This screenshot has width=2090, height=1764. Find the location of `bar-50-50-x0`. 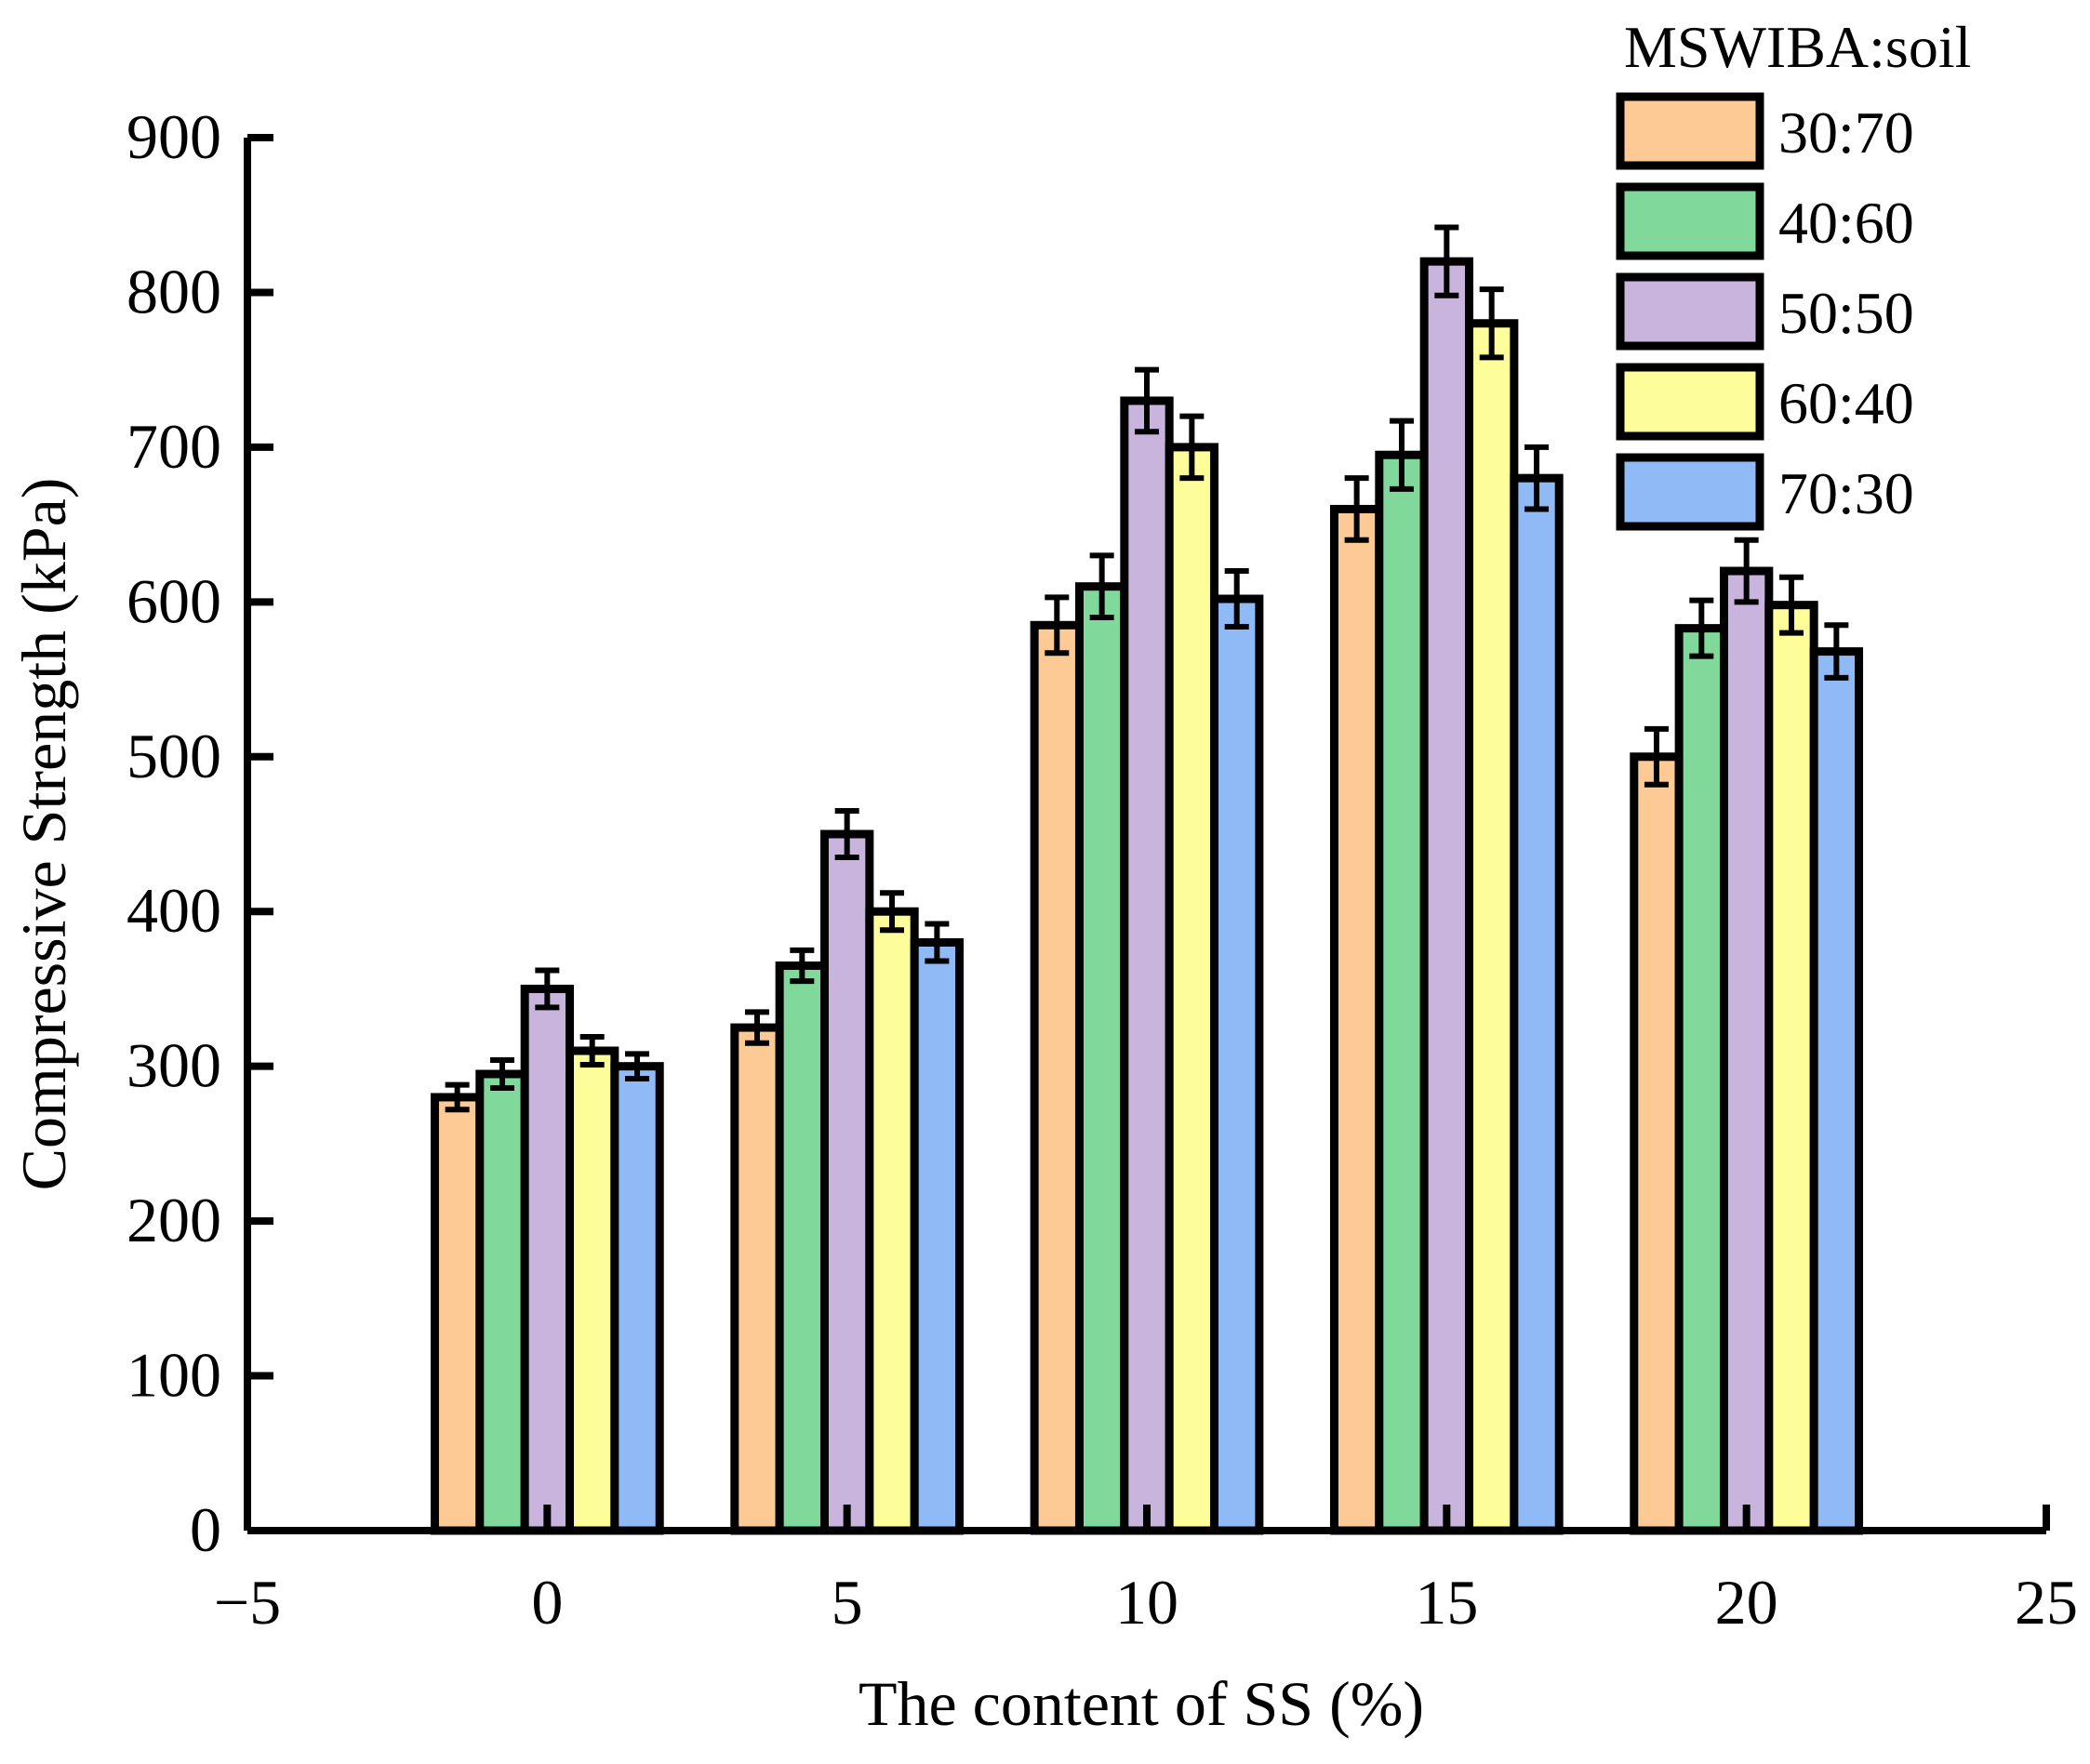

bar-50-50-x0 is located at coordinates (547, 1259).